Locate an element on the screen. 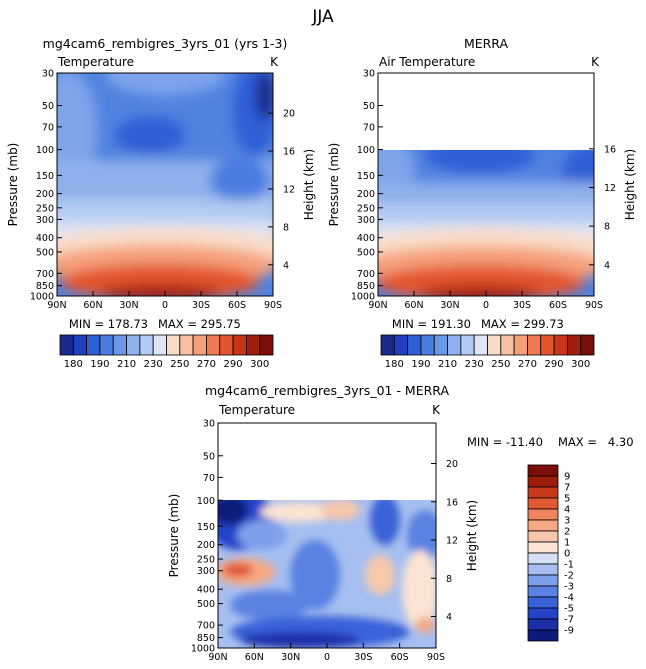  colorbar-label: -2 is located at coordinates (569, 576).